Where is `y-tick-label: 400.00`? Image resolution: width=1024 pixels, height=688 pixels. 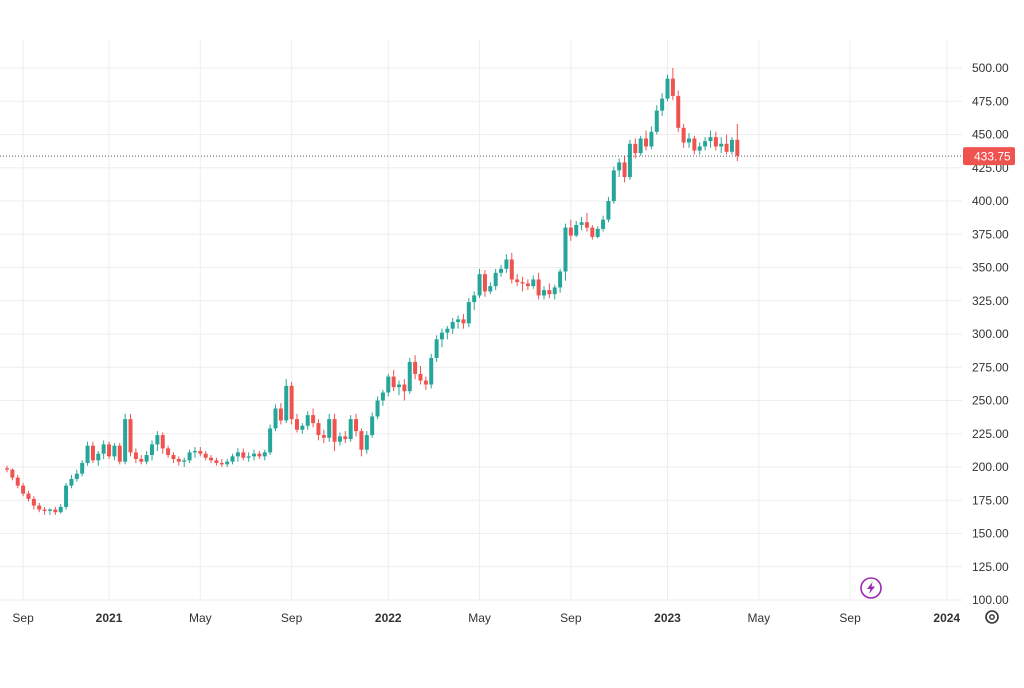 y-tick-label: 400.00 is located at coordinates (990, 201).